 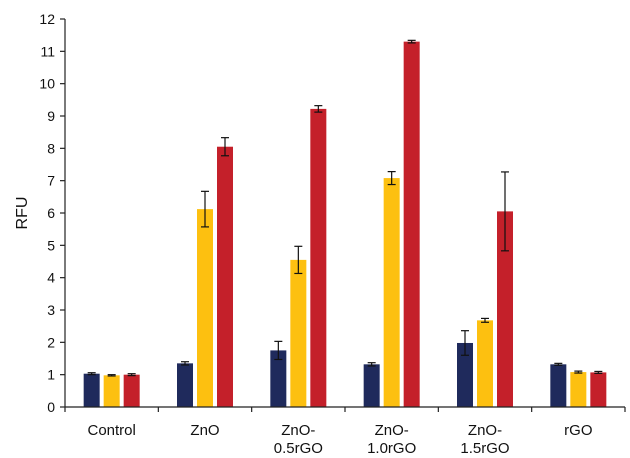 What do you see at coordinates (51, 375) in the screenshot?
I see `y-tick-label: 1` at bounding box center [51, 375].